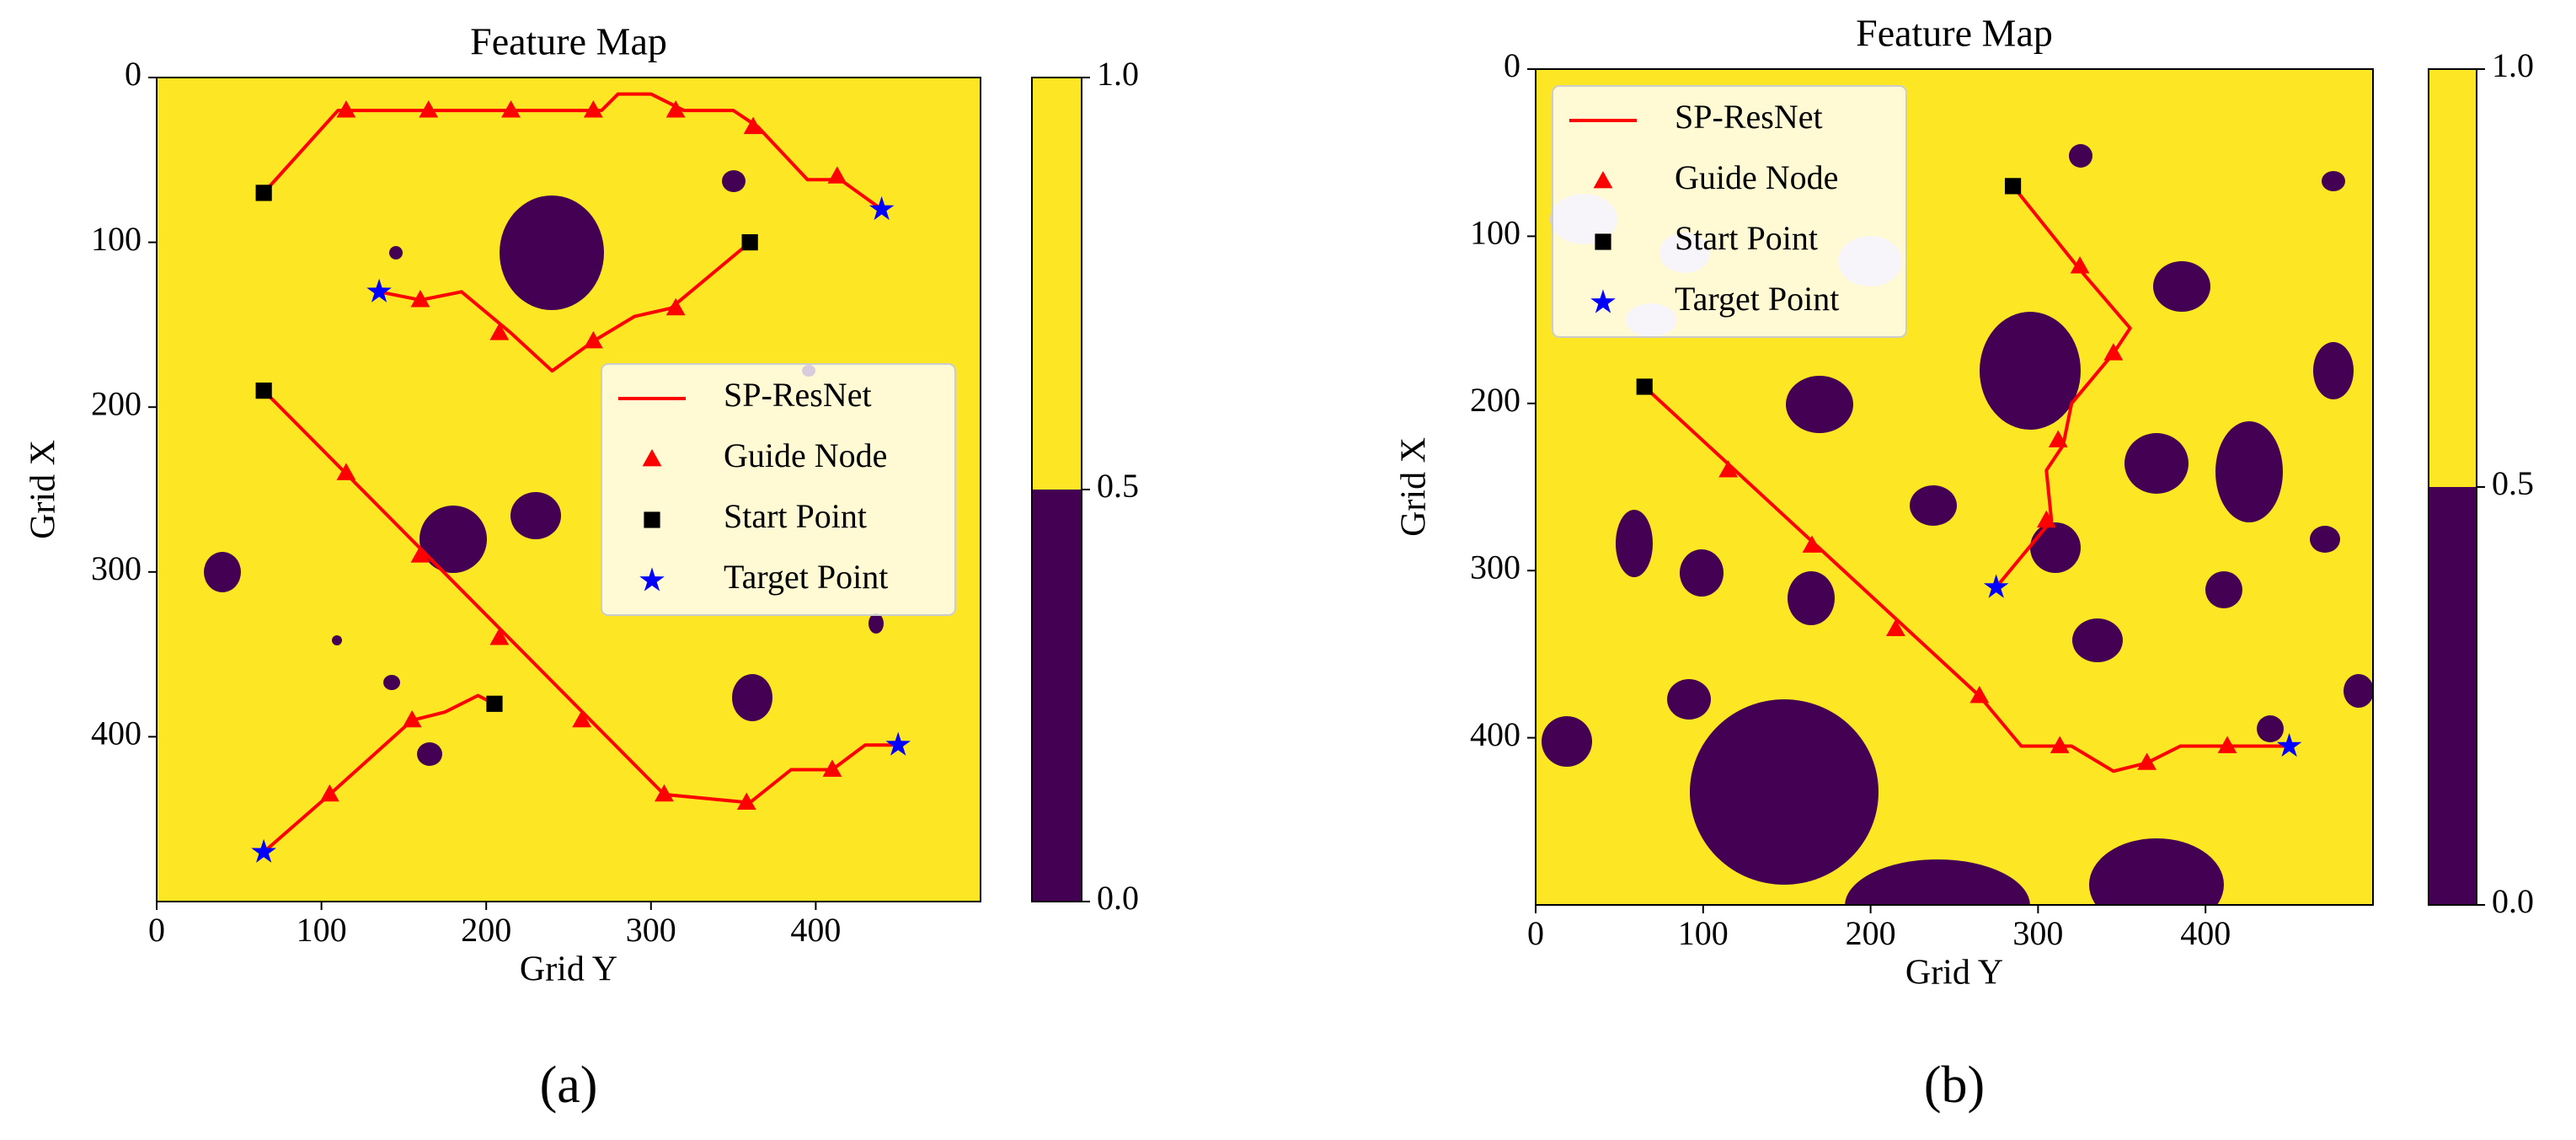 Image resolution: width=2576 pixels, height=1140 pixels. What do you see at coordinates (569, 1085) in the screenshot?
I see `panel-label: (a)` at bounding box center [569, 1085].